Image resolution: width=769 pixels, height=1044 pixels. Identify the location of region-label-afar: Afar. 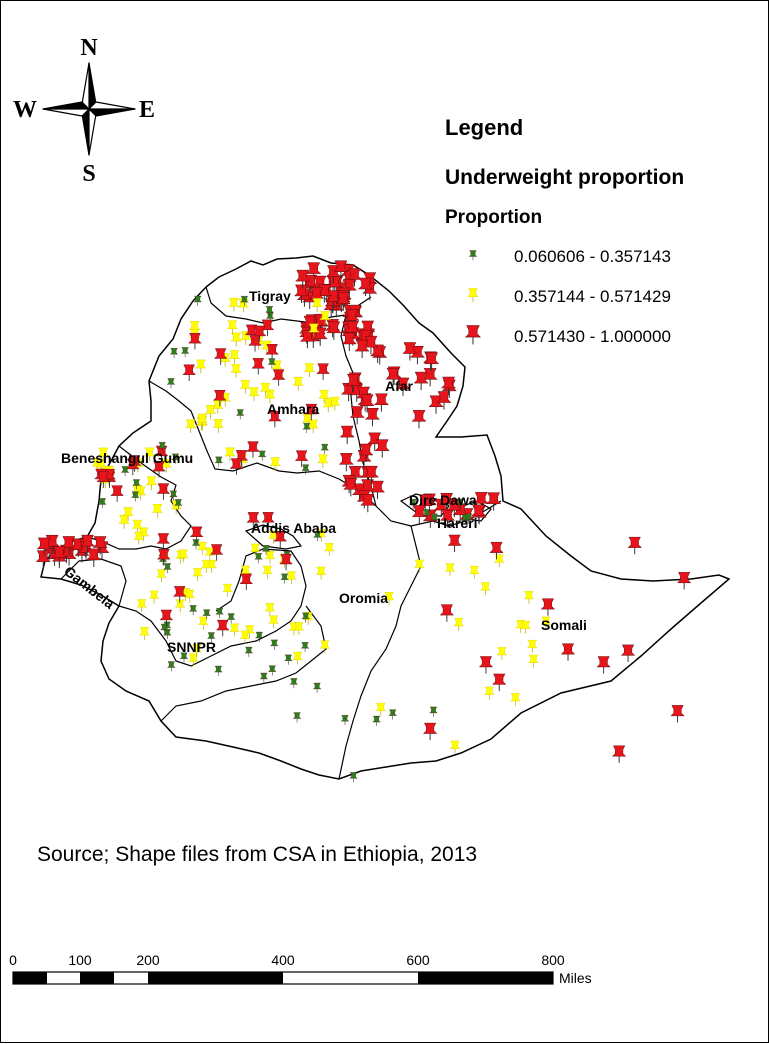
(399, 386).